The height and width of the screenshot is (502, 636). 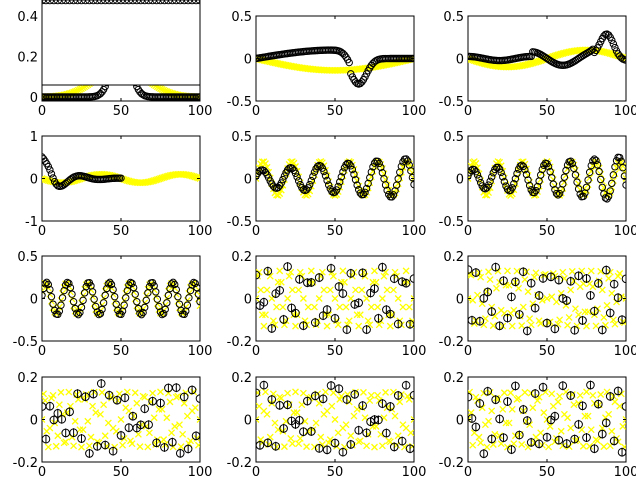 I want to click on y-tick-label: 0.2, so click(x=453, y=378).